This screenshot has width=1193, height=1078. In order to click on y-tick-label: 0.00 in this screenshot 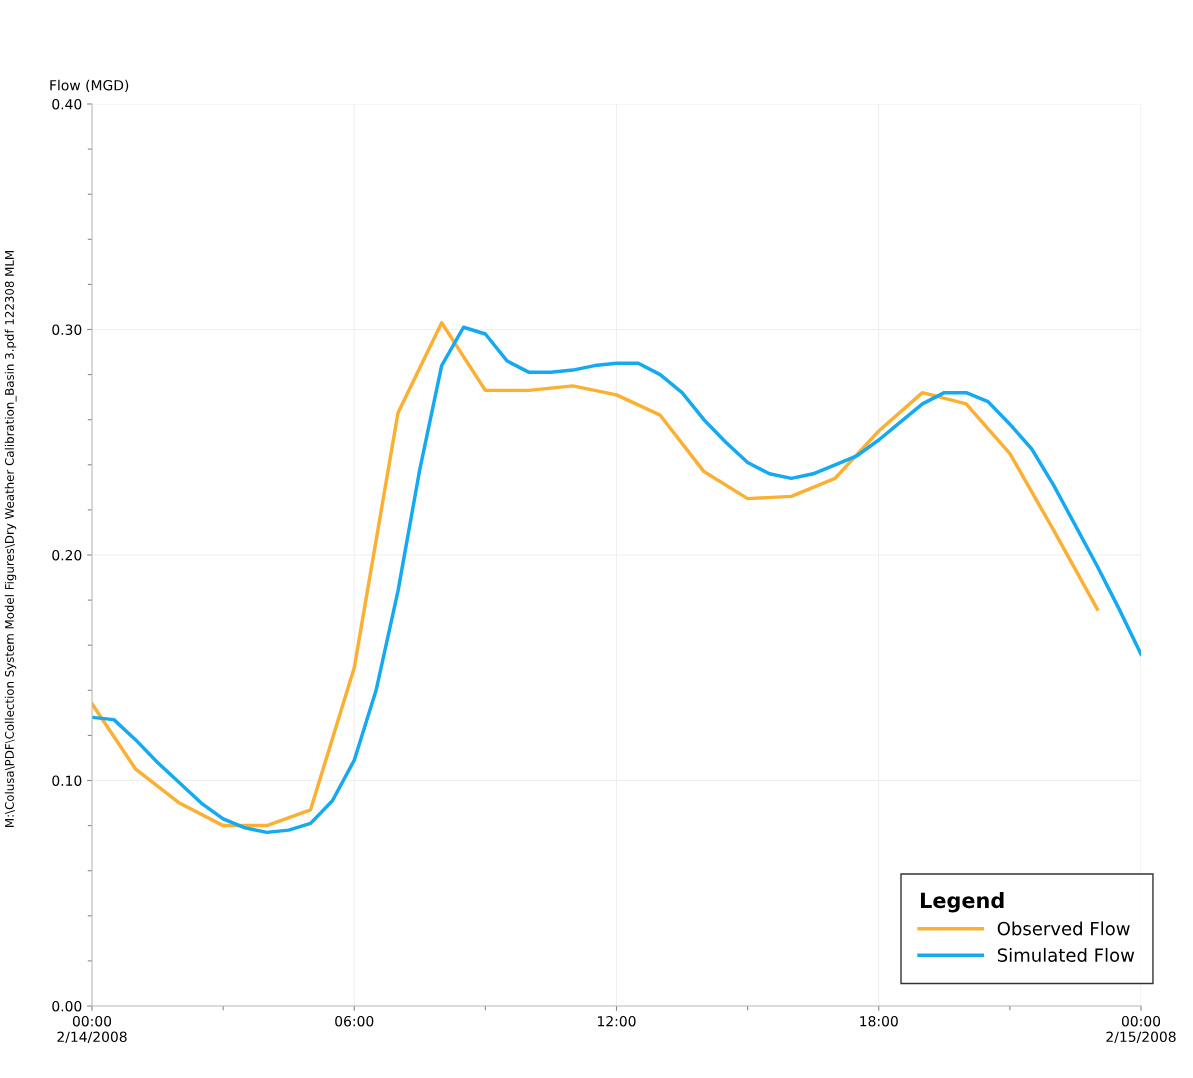, I will do `click(67, 1006)`.